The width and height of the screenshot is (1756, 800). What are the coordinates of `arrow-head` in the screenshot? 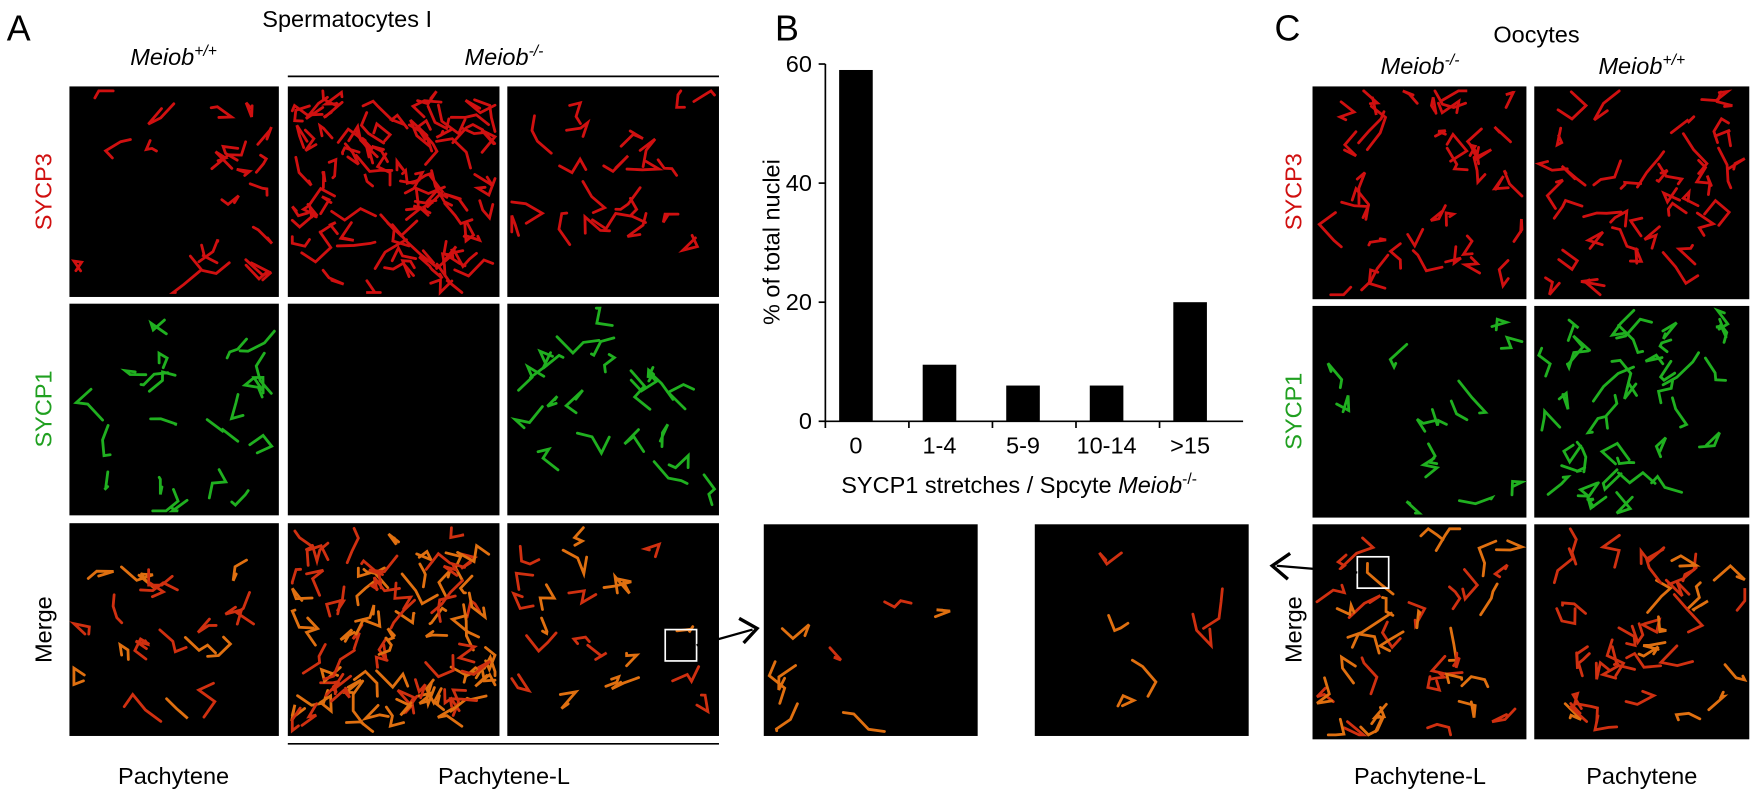 It's located at (749, 630).